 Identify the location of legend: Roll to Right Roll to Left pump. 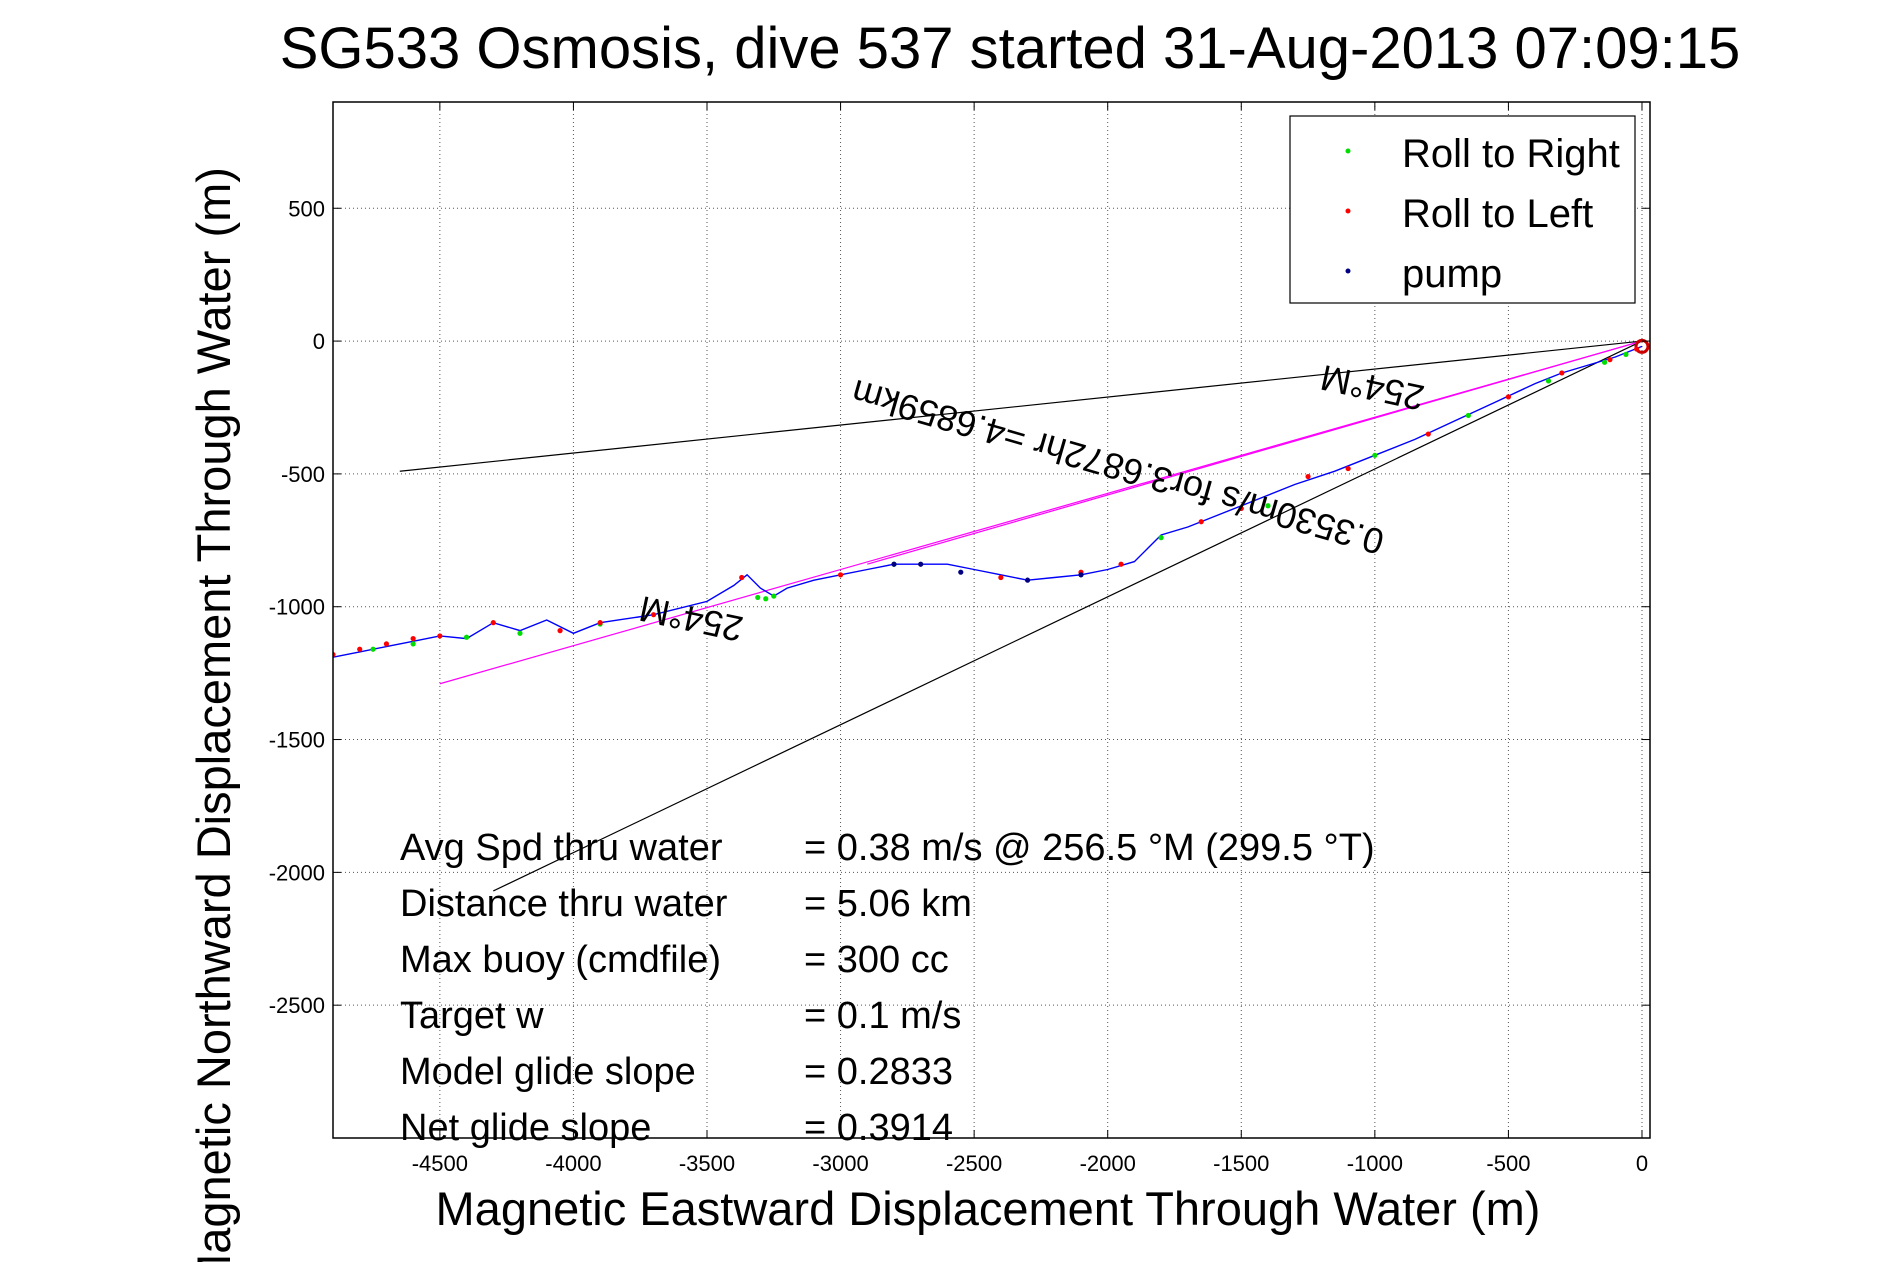
(1462, 209).